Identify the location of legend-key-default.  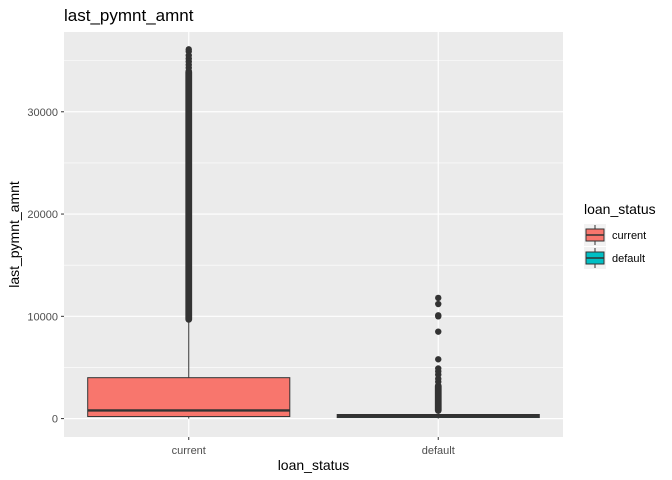
(595, 258).